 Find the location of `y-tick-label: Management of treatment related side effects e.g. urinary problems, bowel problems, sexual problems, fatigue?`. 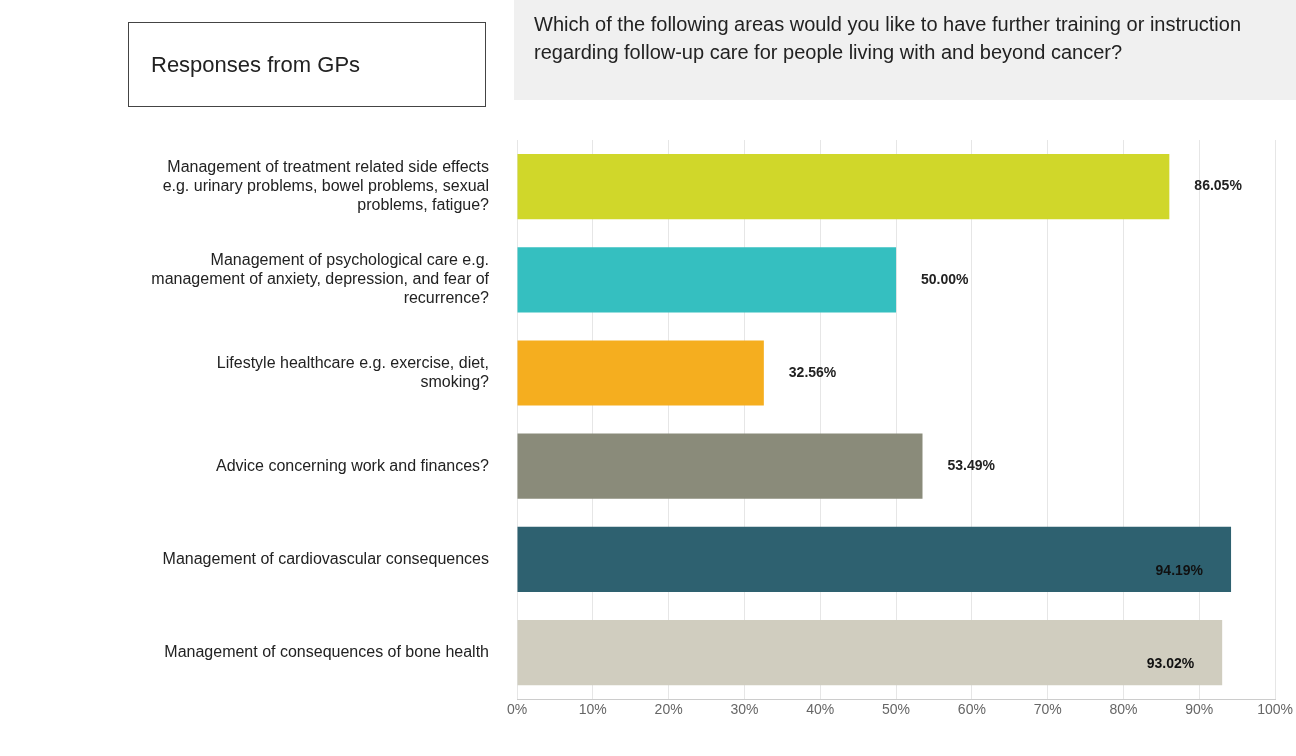

y-tick-label: Management of treatment related side effects e.g. urinary problems, bowel problems, sexual problems, fatigue? is located at coordinates (326, 185).